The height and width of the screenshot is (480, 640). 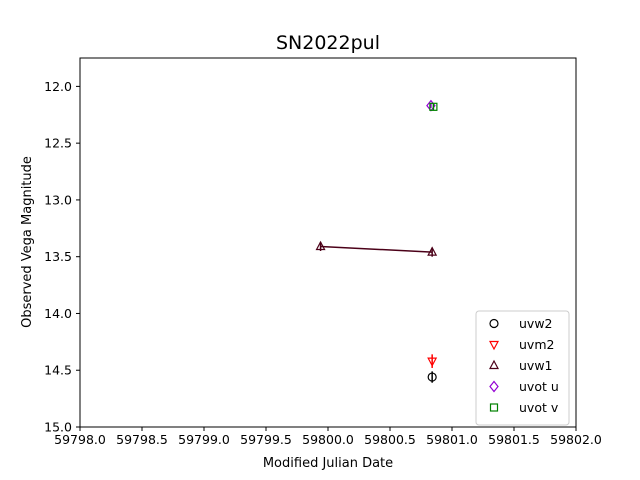 I want to click on legend-marker-uvw2, so click(x=494, y=323).